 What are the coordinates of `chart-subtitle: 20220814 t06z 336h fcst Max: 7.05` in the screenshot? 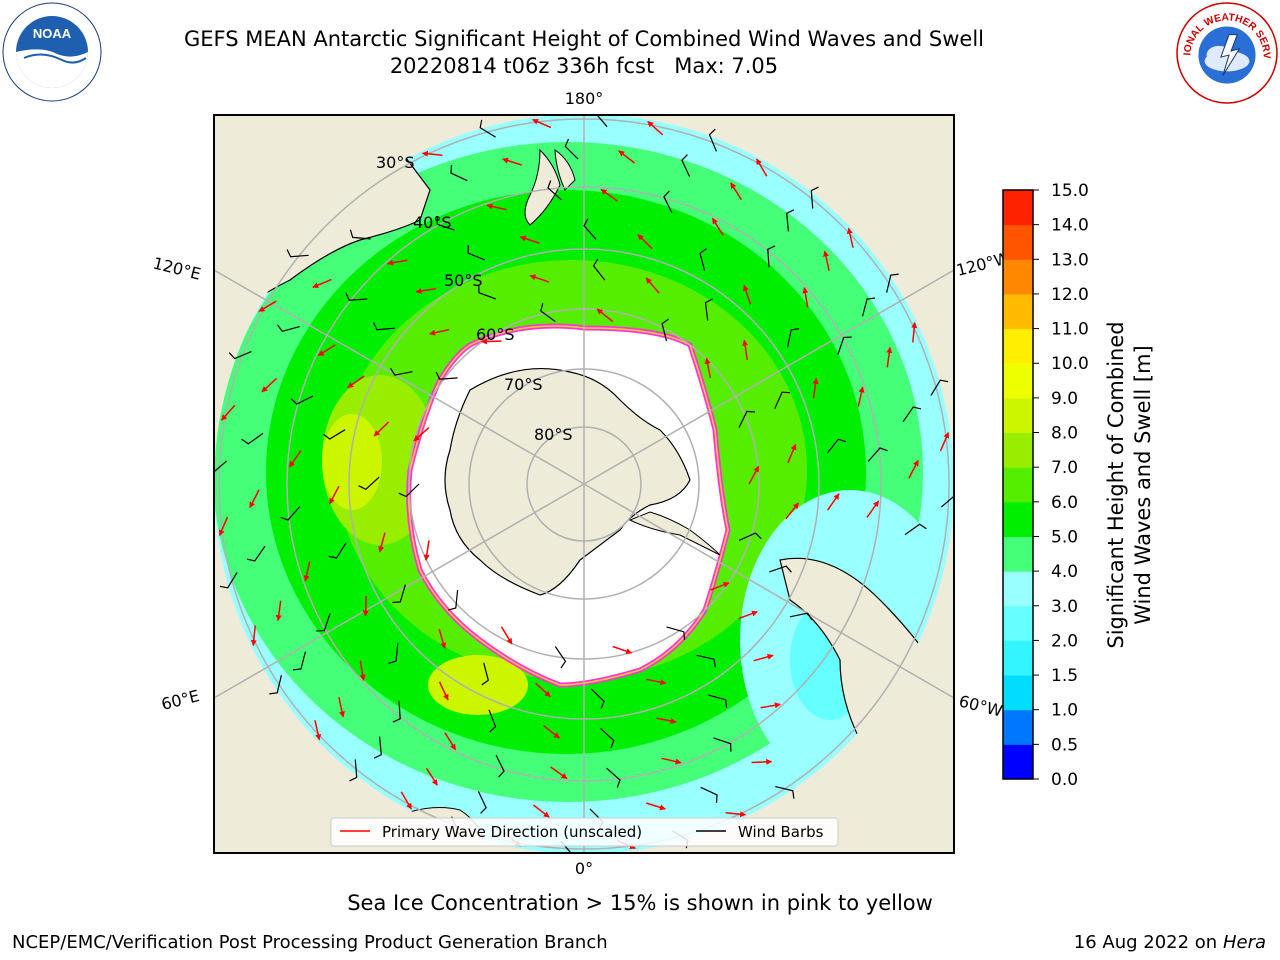 It's located at (584, 66).